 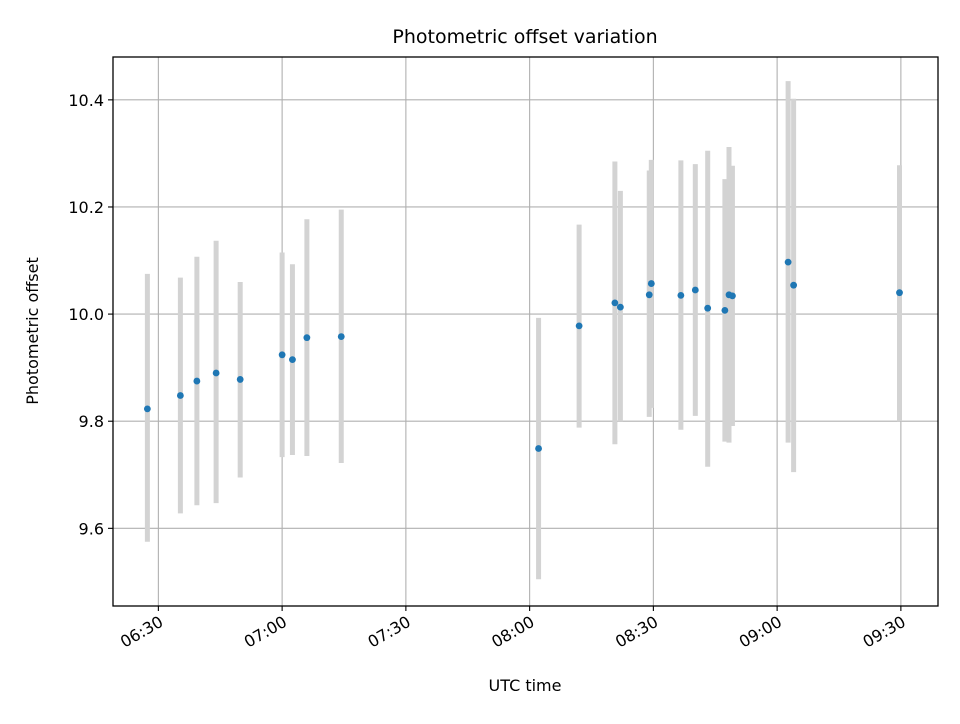 I want to click on y-axis: 9.6 9.8 10.0 10.2 10.4, so click(x=90, y=314).